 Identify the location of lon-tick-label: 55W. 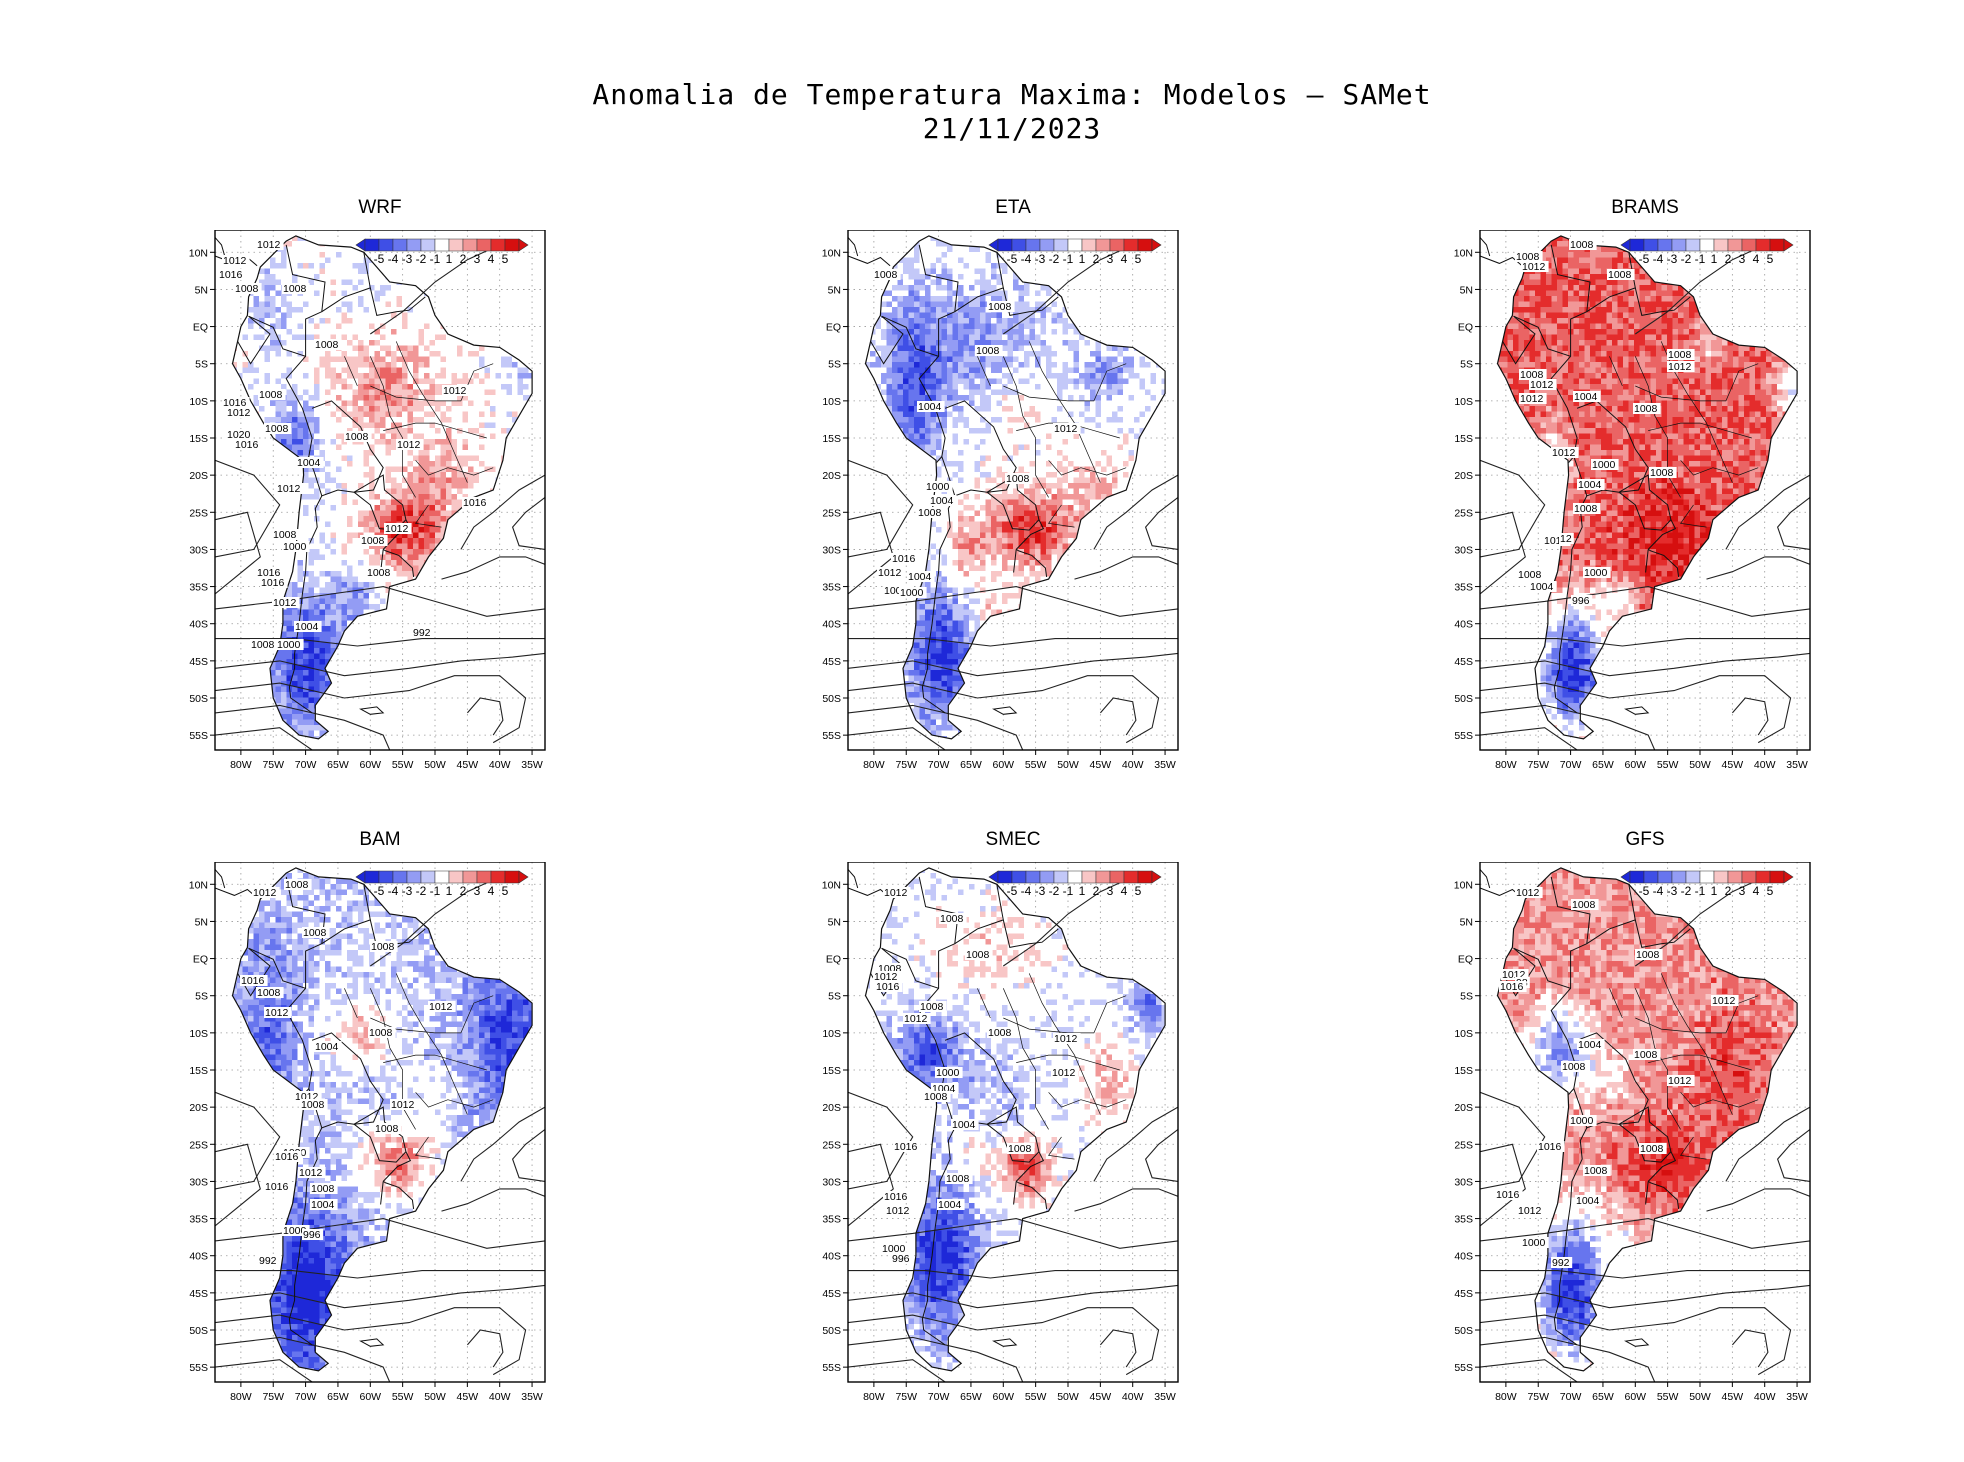
(403, 1397).